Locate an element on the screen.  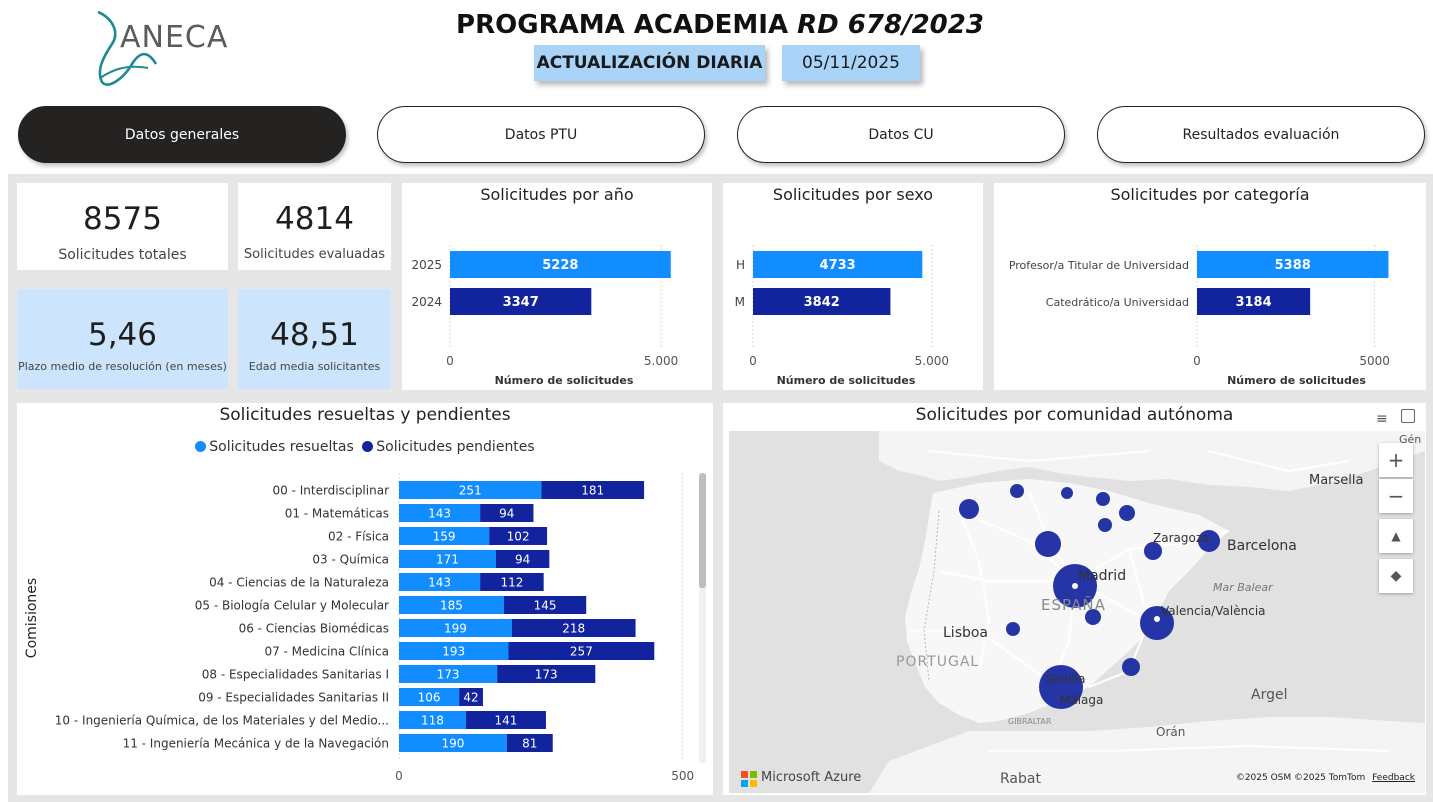
kpi-value: 8575 is located at coordinates (122, 219).